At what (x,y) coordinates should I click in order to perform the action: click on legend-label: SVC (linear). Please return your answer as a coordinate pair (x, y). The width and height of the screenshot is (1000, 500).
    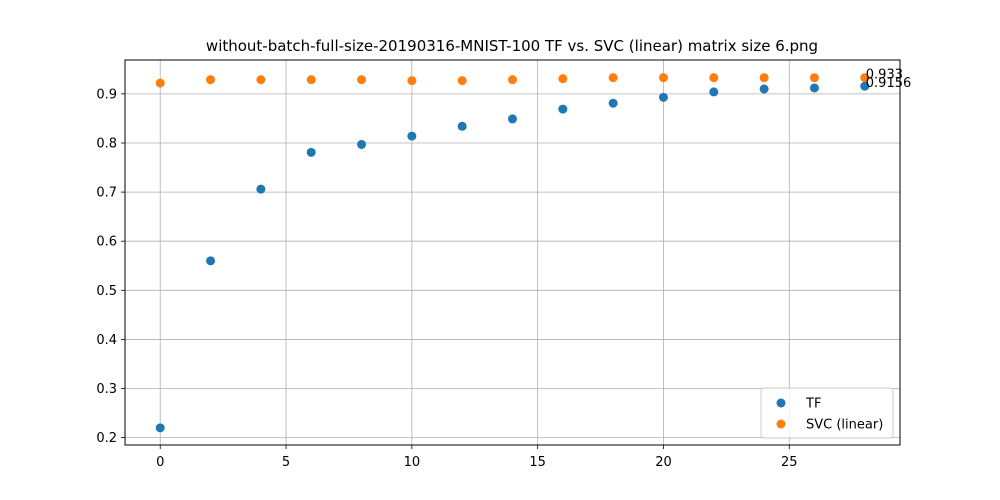
    Looking at the image, I should click on (844, 425).